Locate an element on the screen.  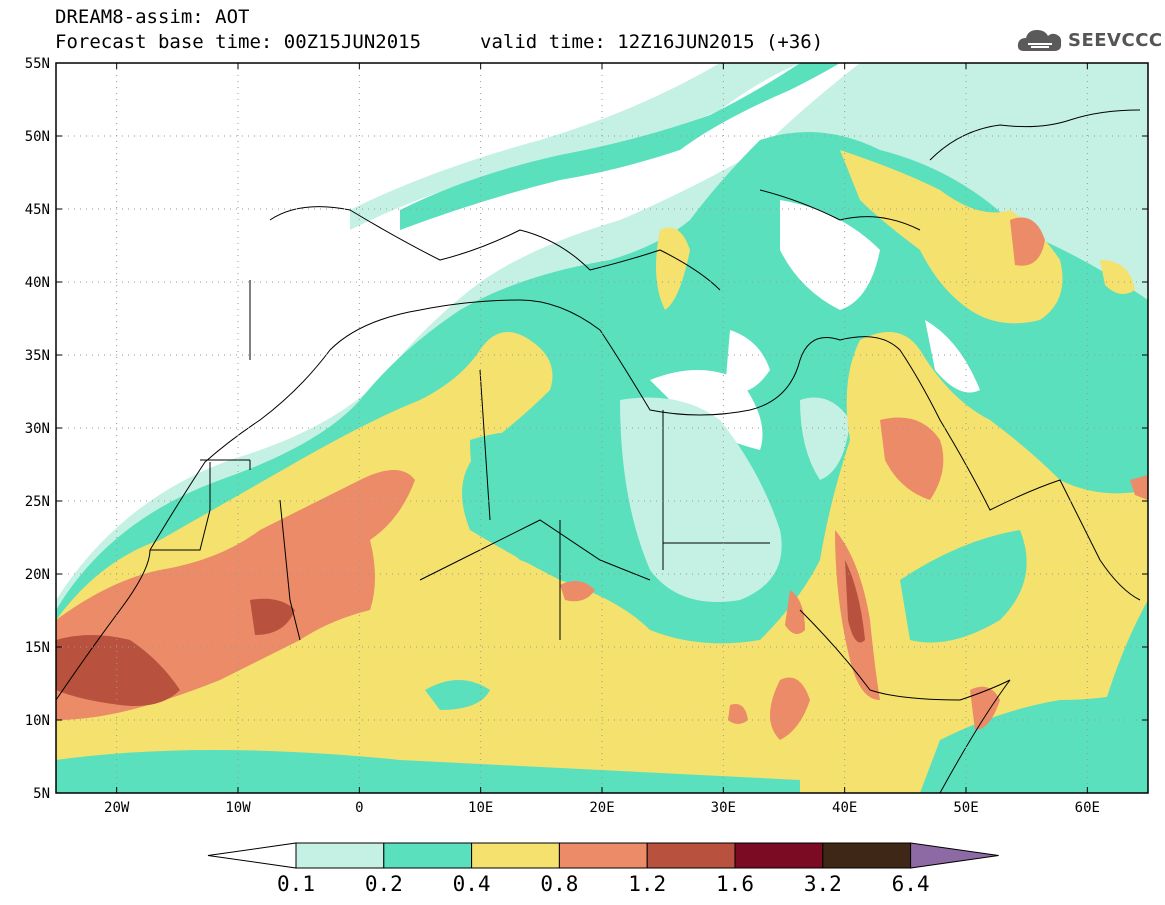
lat-tick-label: 40N is located at coordinates (37, 283).